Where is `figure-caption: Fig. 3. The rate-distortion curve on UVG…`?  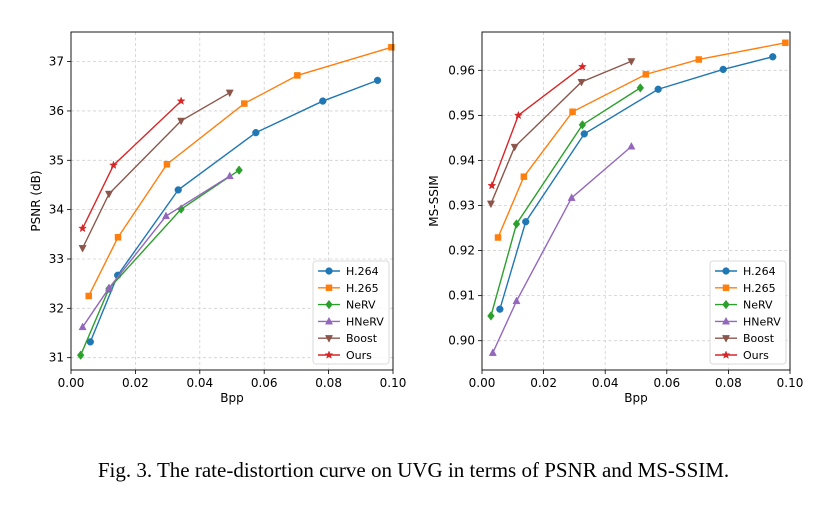
figure-caption: Fig. 3. The rate-distortion curve on UVG… is located at coordinates (413, 470).